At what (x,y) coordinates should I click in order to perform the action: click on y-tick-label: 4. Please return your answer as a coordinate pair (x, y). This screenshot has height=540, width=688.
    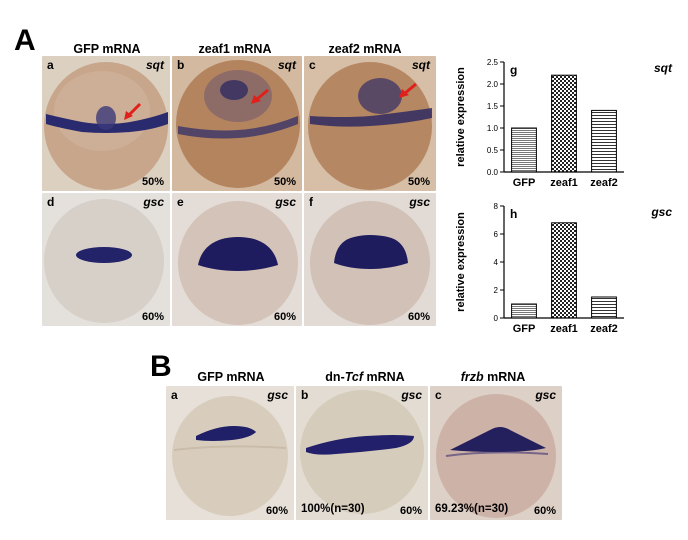
    Looking at the image, I should click on (496, 262).